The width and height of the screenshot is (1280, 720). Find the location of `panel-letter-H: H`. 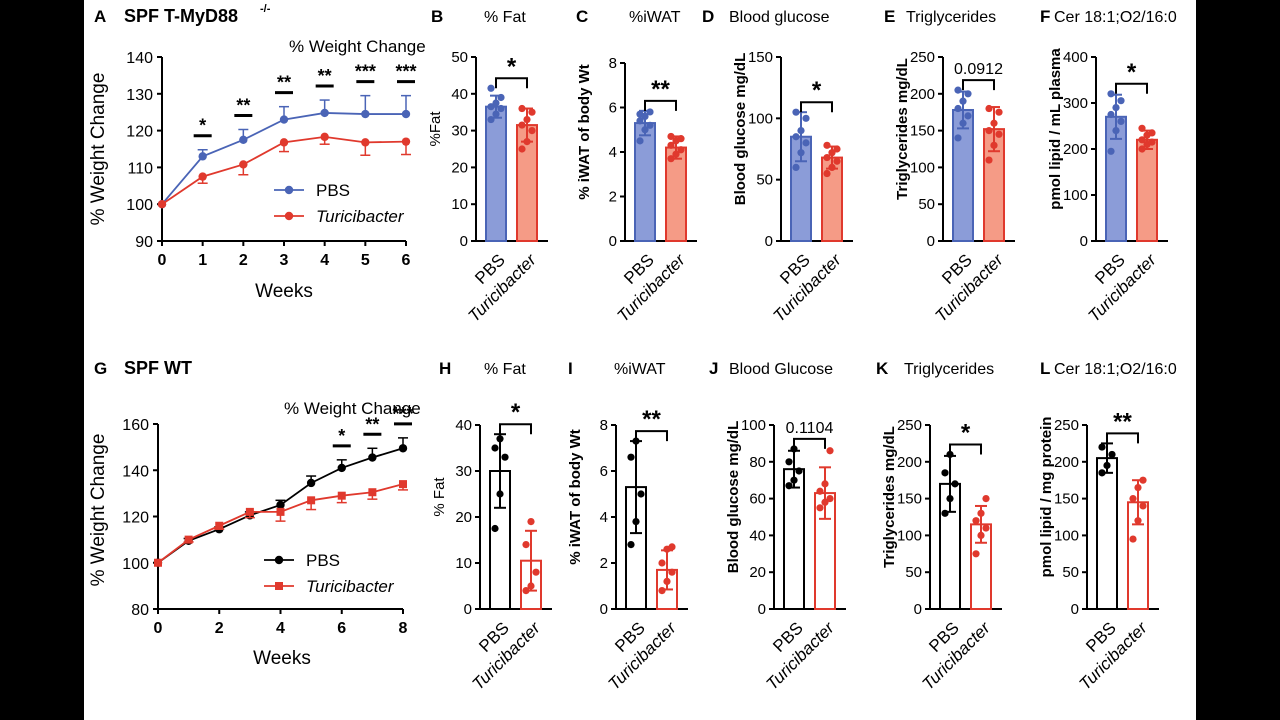

panel-letter-H: H is located at coordinates (445, 368).